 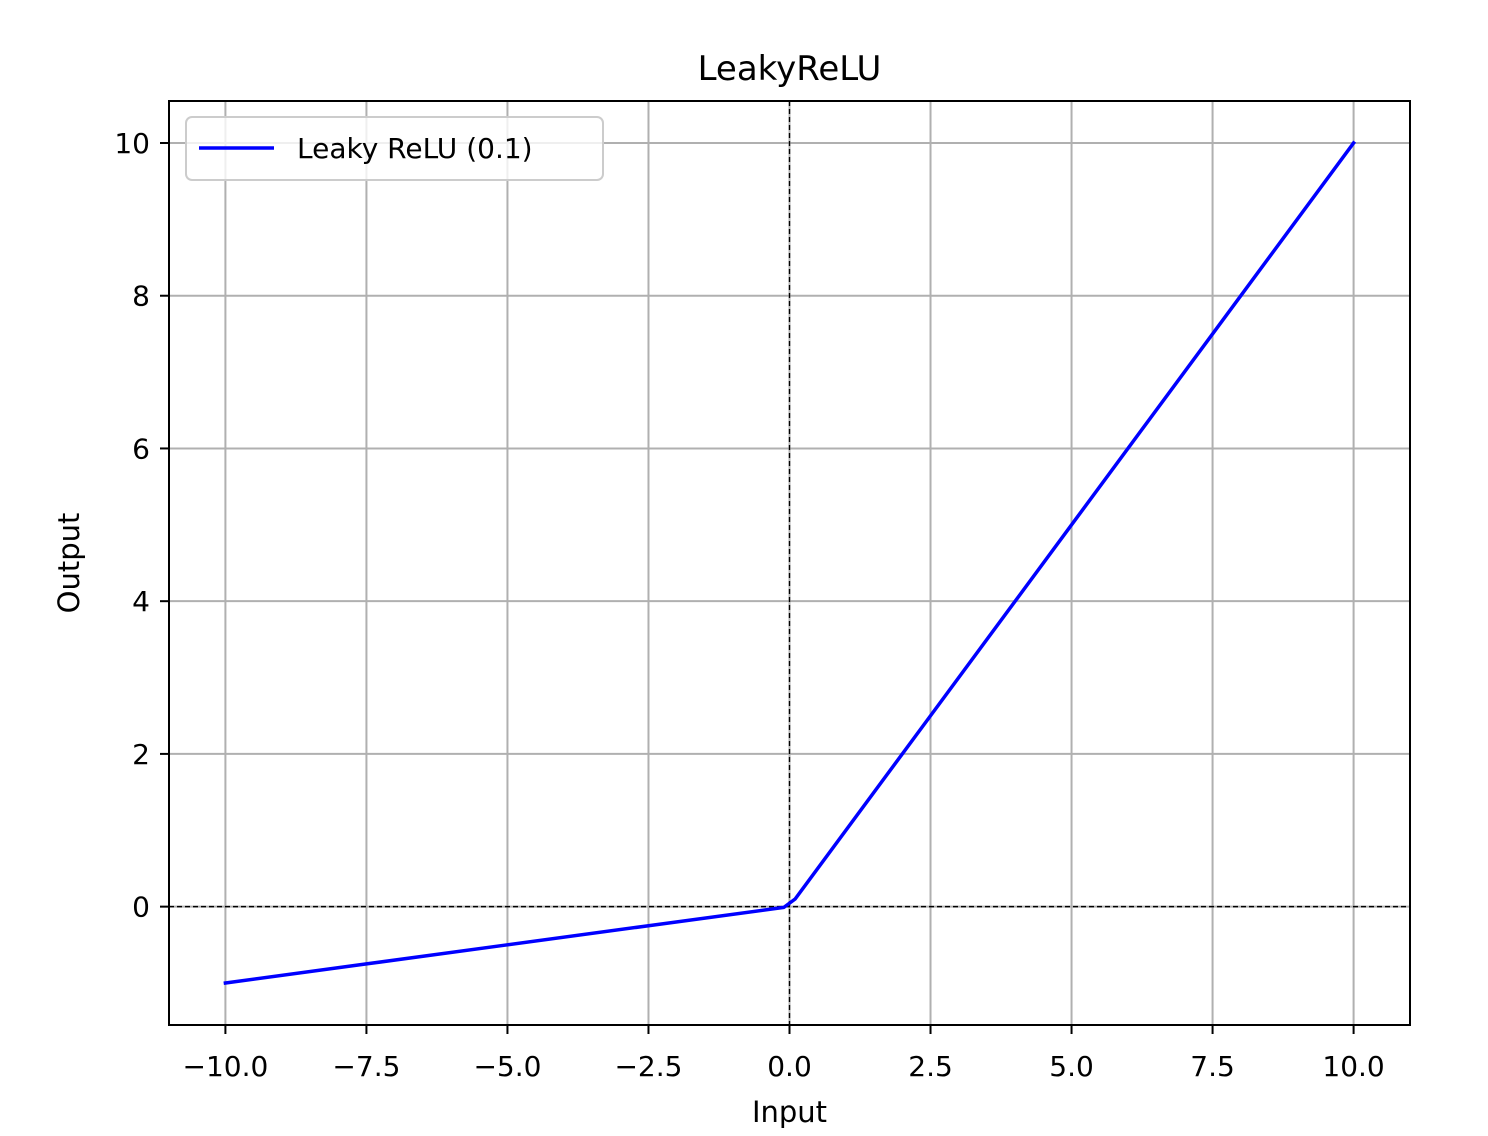 I want to click on legend: Leaky ReLU (0.1), so click(x=394, y=148).